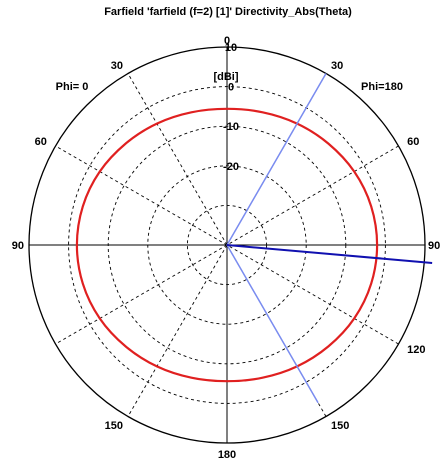  What do you see at coordinates (231, 48) in the screenshot?
I see `radial-tick-label: 10` at bounding box center [231, 48].